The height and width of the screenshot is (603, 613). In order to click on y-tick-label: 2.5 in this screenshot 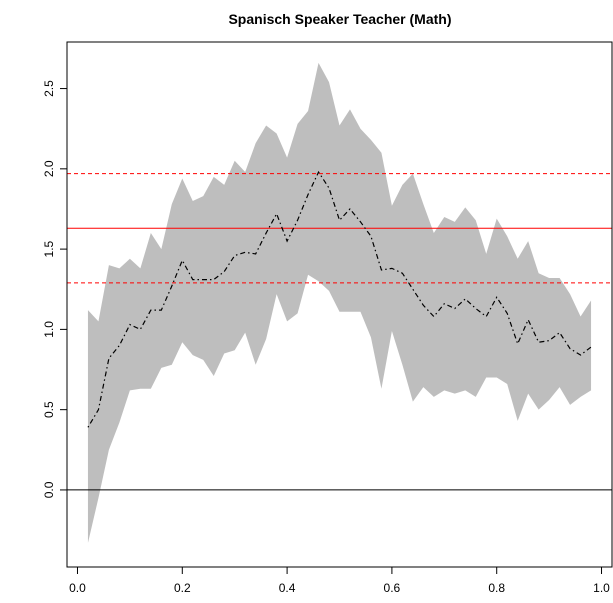, I will do `click(49, 88)`.